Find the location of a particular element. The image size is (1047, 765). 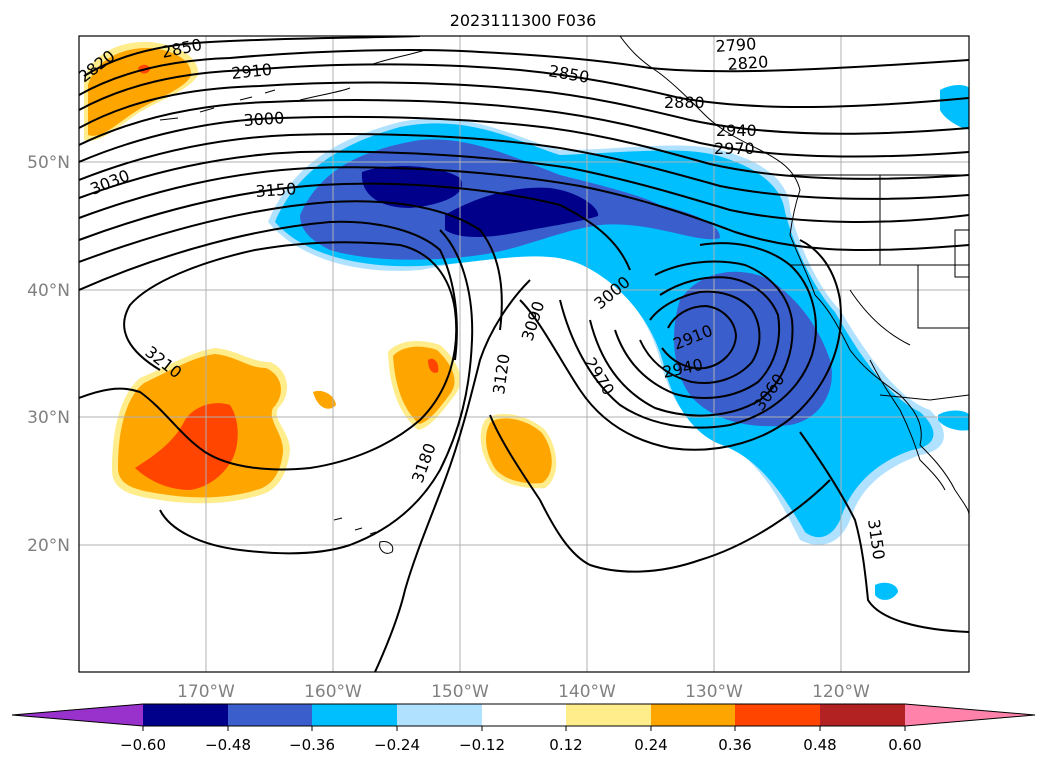

colorbar-tick-label: 0.60 is located at coordinates (904, 745).